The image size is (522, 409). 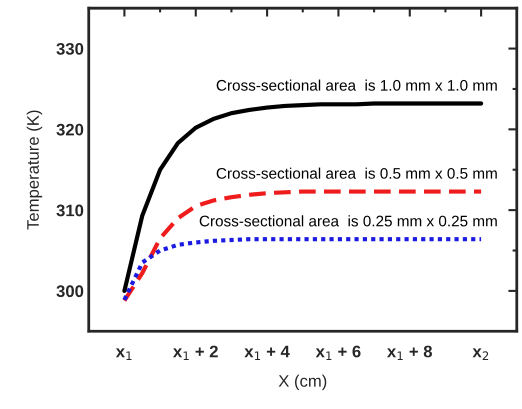 What do you see at coordinates (70, 210) in the screenshot?
I see `y-tick-label: 310` at bounding box center [70, 210].